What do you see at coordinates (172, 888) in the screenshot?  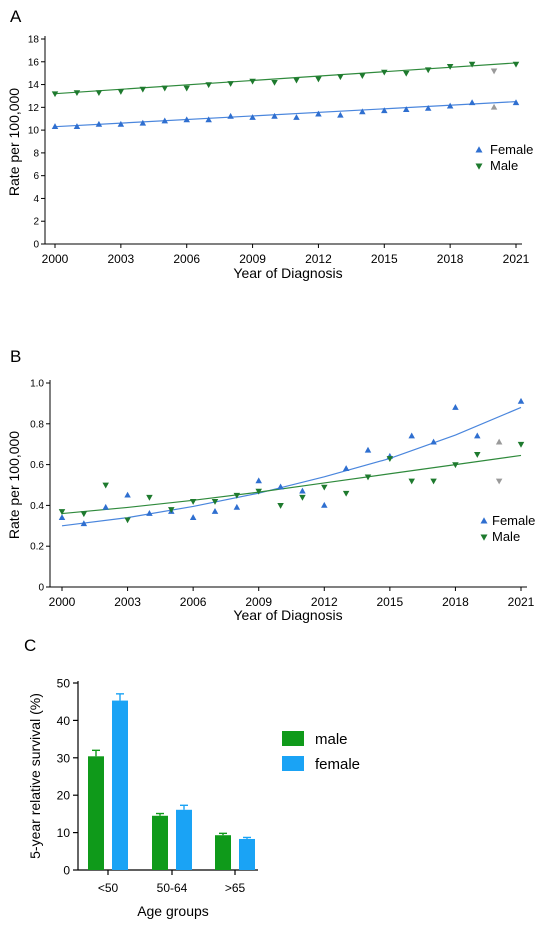 I see `panel-c-x-tick-label: 50-64` at bounding box center [172, 888].